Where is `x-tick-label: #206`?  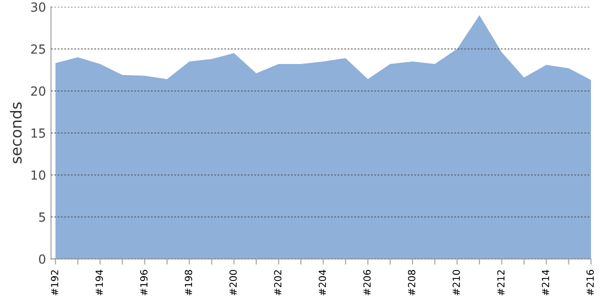
x-tick-label: #206 is located at coordinates (367, 283).